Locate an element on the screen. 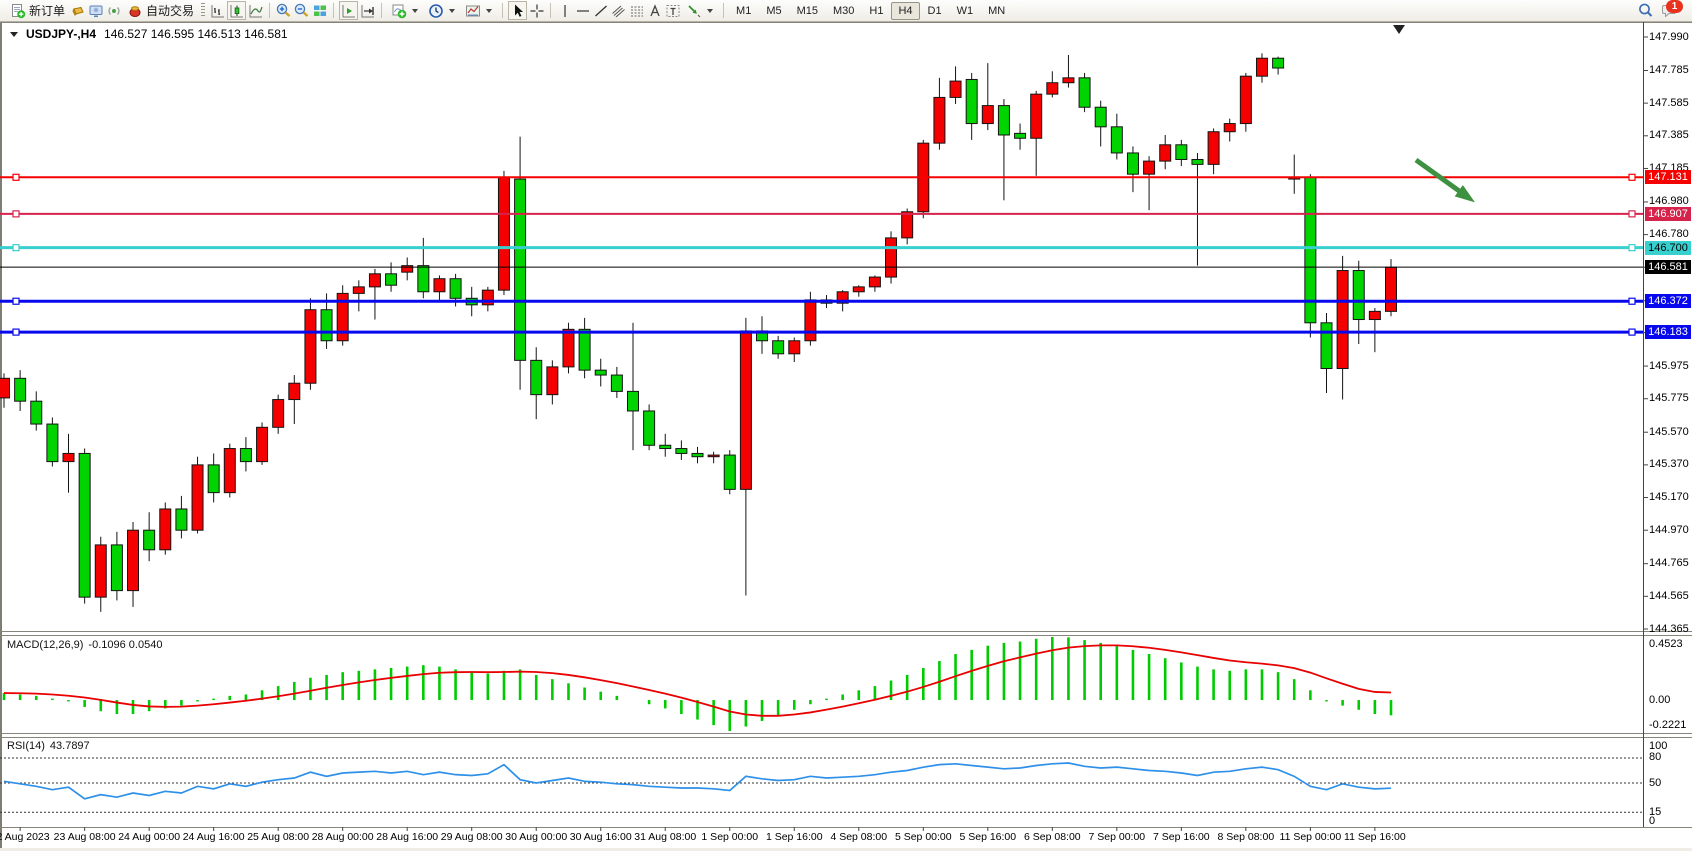  tab-timeframe-m1: M1 is located at coordinates (744, 10).